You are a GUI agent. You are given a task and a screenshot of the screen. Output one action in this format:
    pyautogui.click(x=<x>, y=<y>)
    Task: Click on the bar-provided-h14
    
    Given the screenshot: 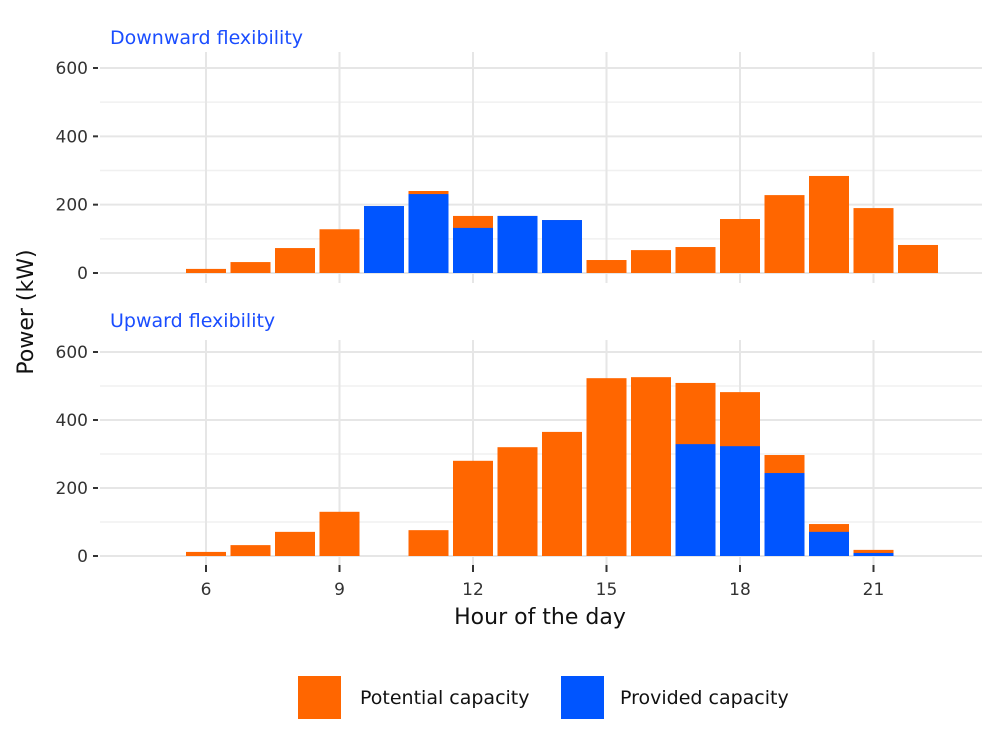 What is the action you would take?
    pyautogui.click(x=562, y=246)
    